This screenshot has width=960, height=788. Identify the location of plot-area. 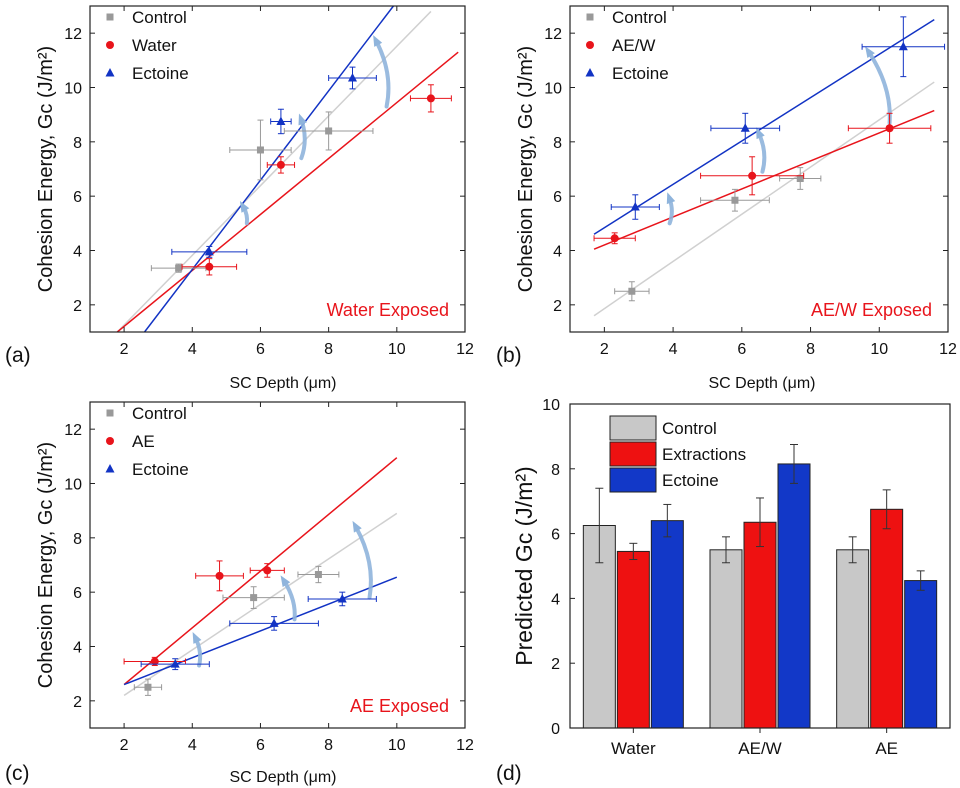
(769, 166).